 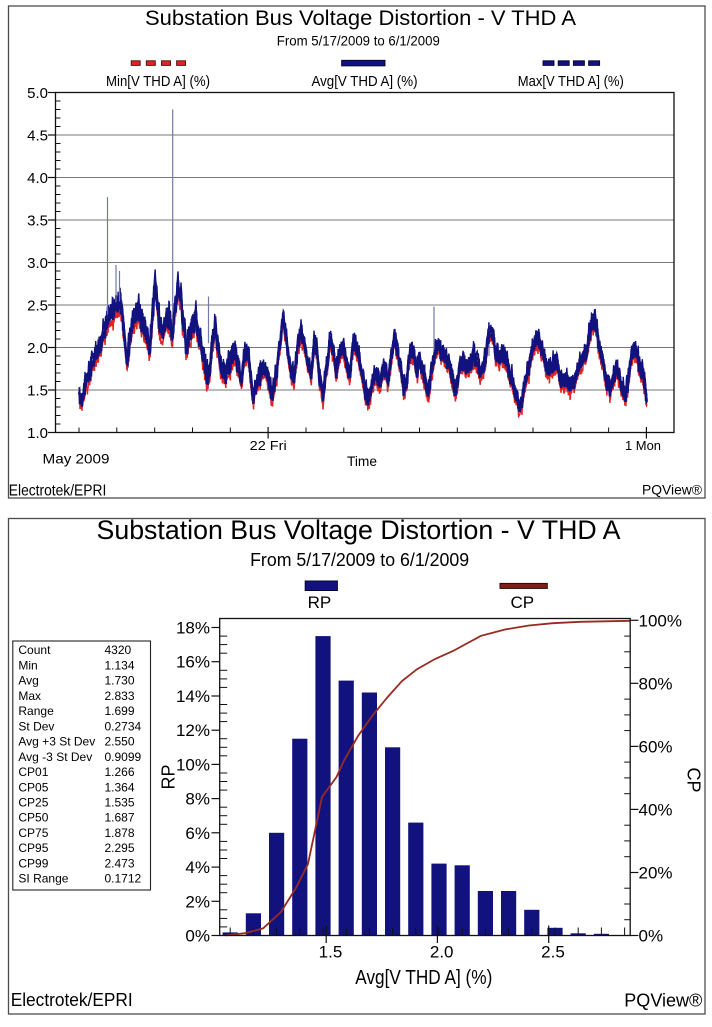 What do you see at coordinates (33, 833) in the screenshot?
I see `svg-text: CP75` at bounding box center [33, 833].